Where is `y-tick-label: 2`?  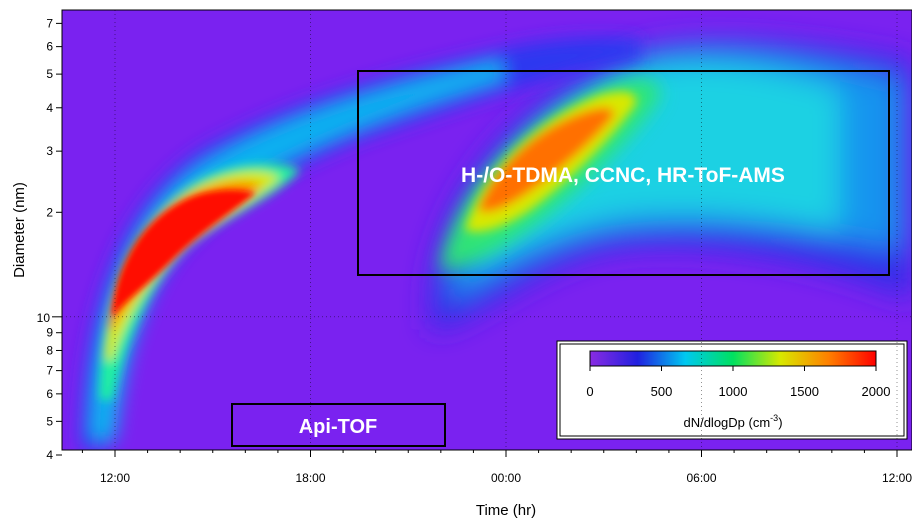 y-tick-label: 2 is located at coordinates (49, 212).